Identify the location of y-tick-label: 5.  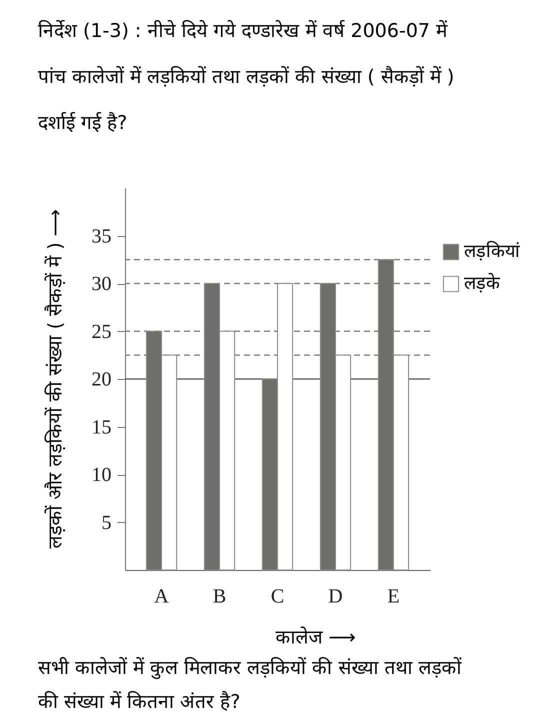
(107, 523).